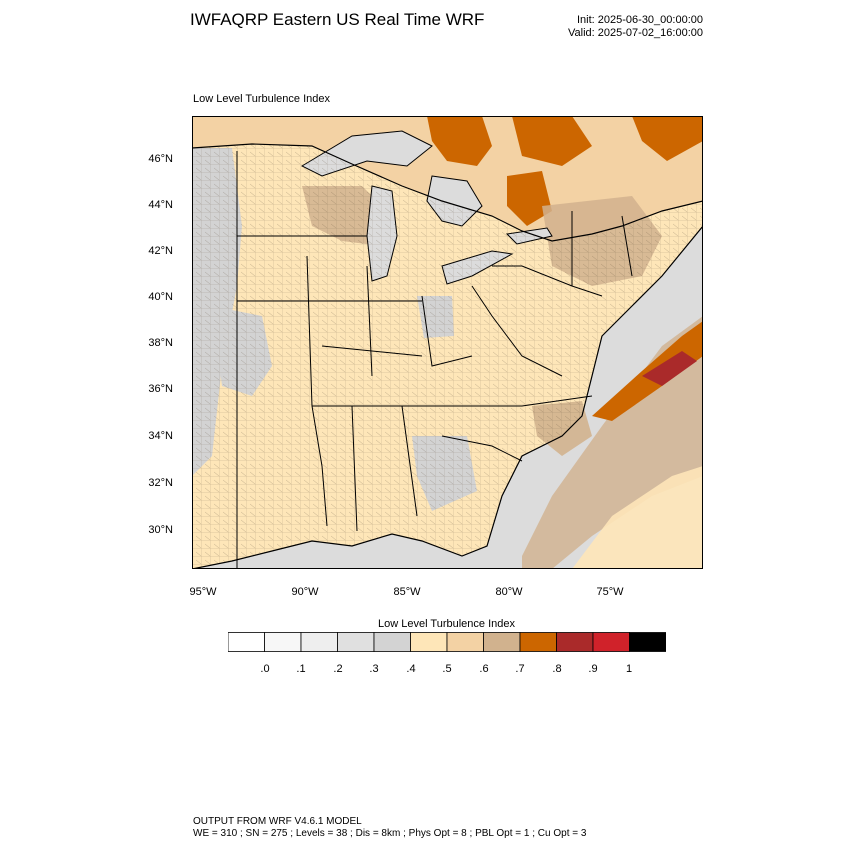 This screenshot has height=850, width=850. Describe the element at coordinates (374, 669) in the screenshot. I see `colorbar-tick-label: .3` at that location.